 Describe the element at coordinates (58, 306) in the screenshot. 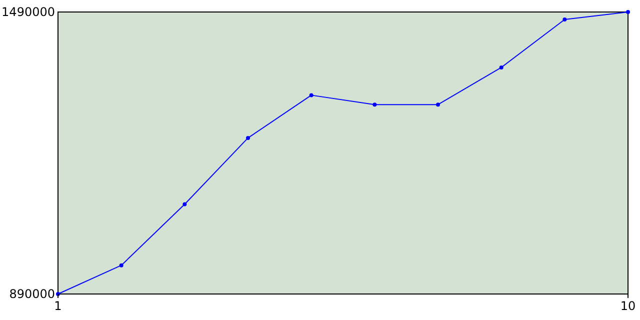

I see `x-tick-label: 1` at that location.